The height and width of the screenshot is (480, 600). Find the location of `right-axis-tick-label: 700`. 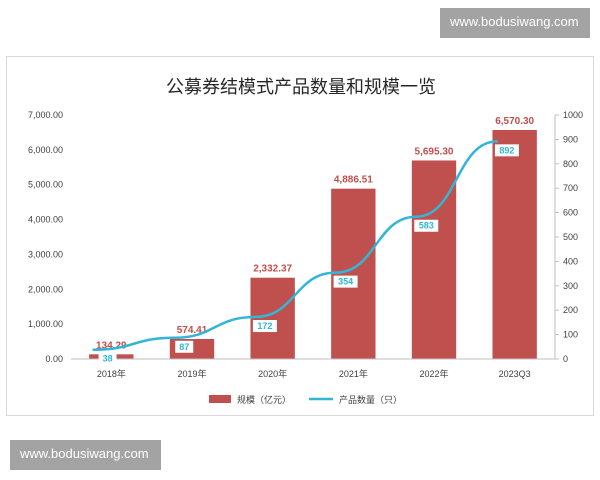

right-axis-tick-label: 700 is located at coordinates (570, 188).